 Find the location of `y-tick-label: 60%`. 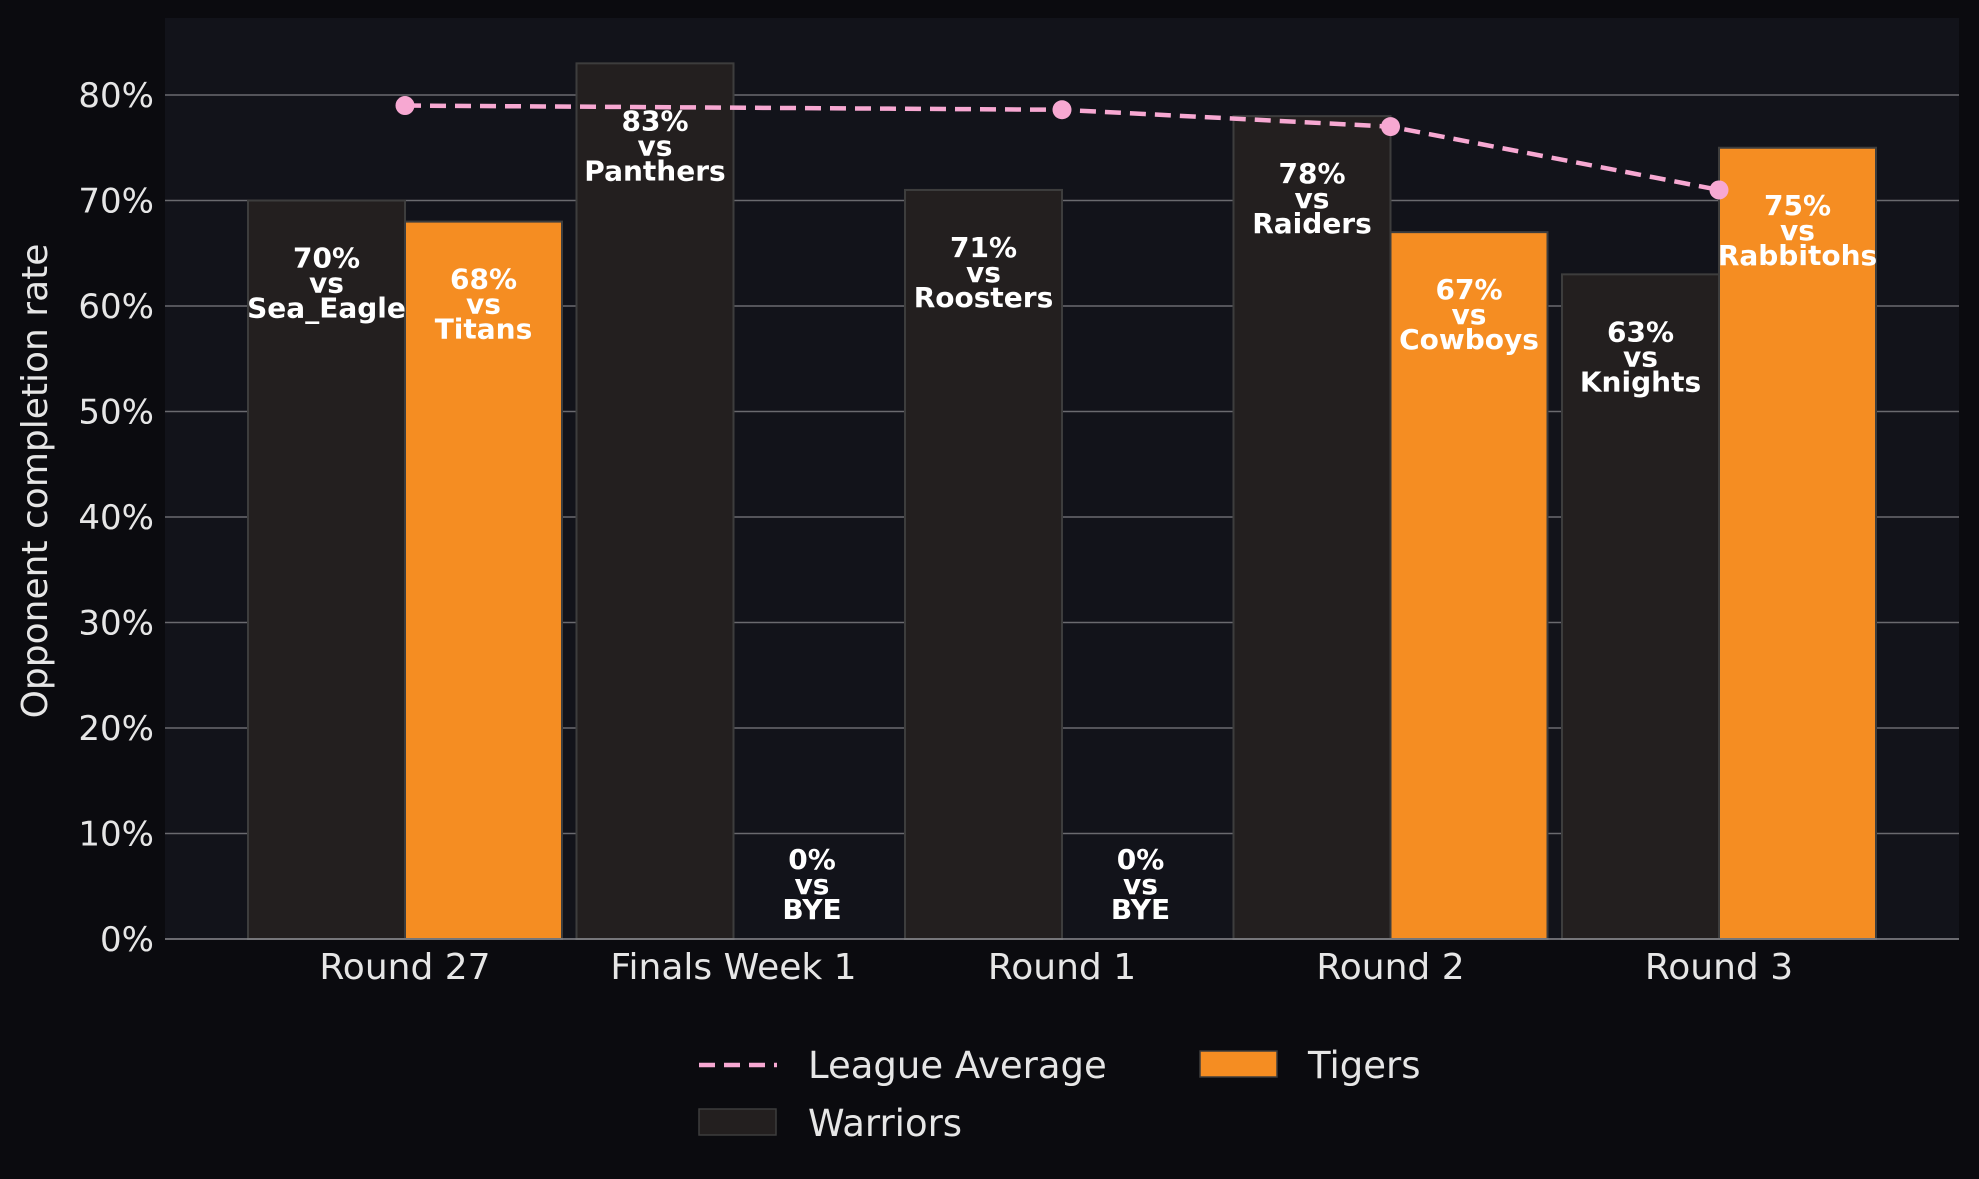

y-tick-label: 60% is located at coordinates (116, 307).